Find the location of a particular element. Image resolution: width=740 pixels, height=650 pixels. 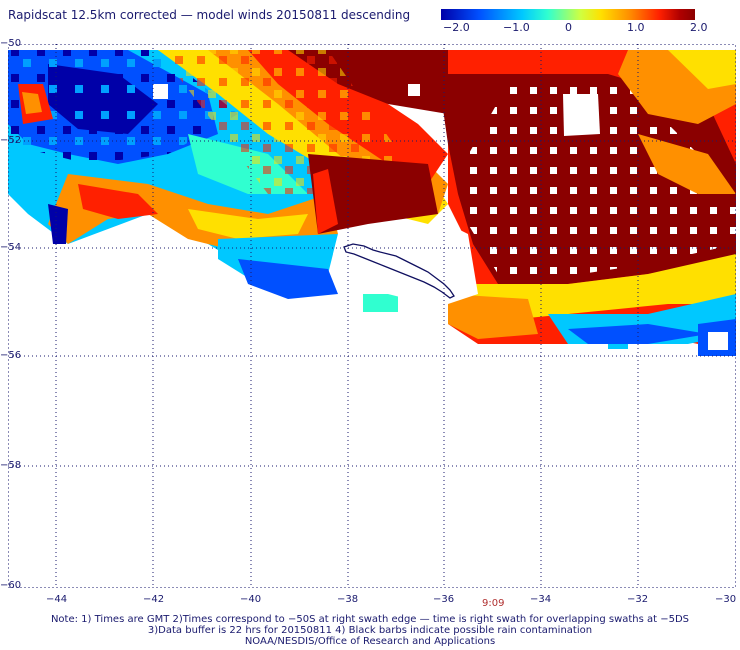

colorbar-label-zero: 0 is located at coordinates (568, 27).